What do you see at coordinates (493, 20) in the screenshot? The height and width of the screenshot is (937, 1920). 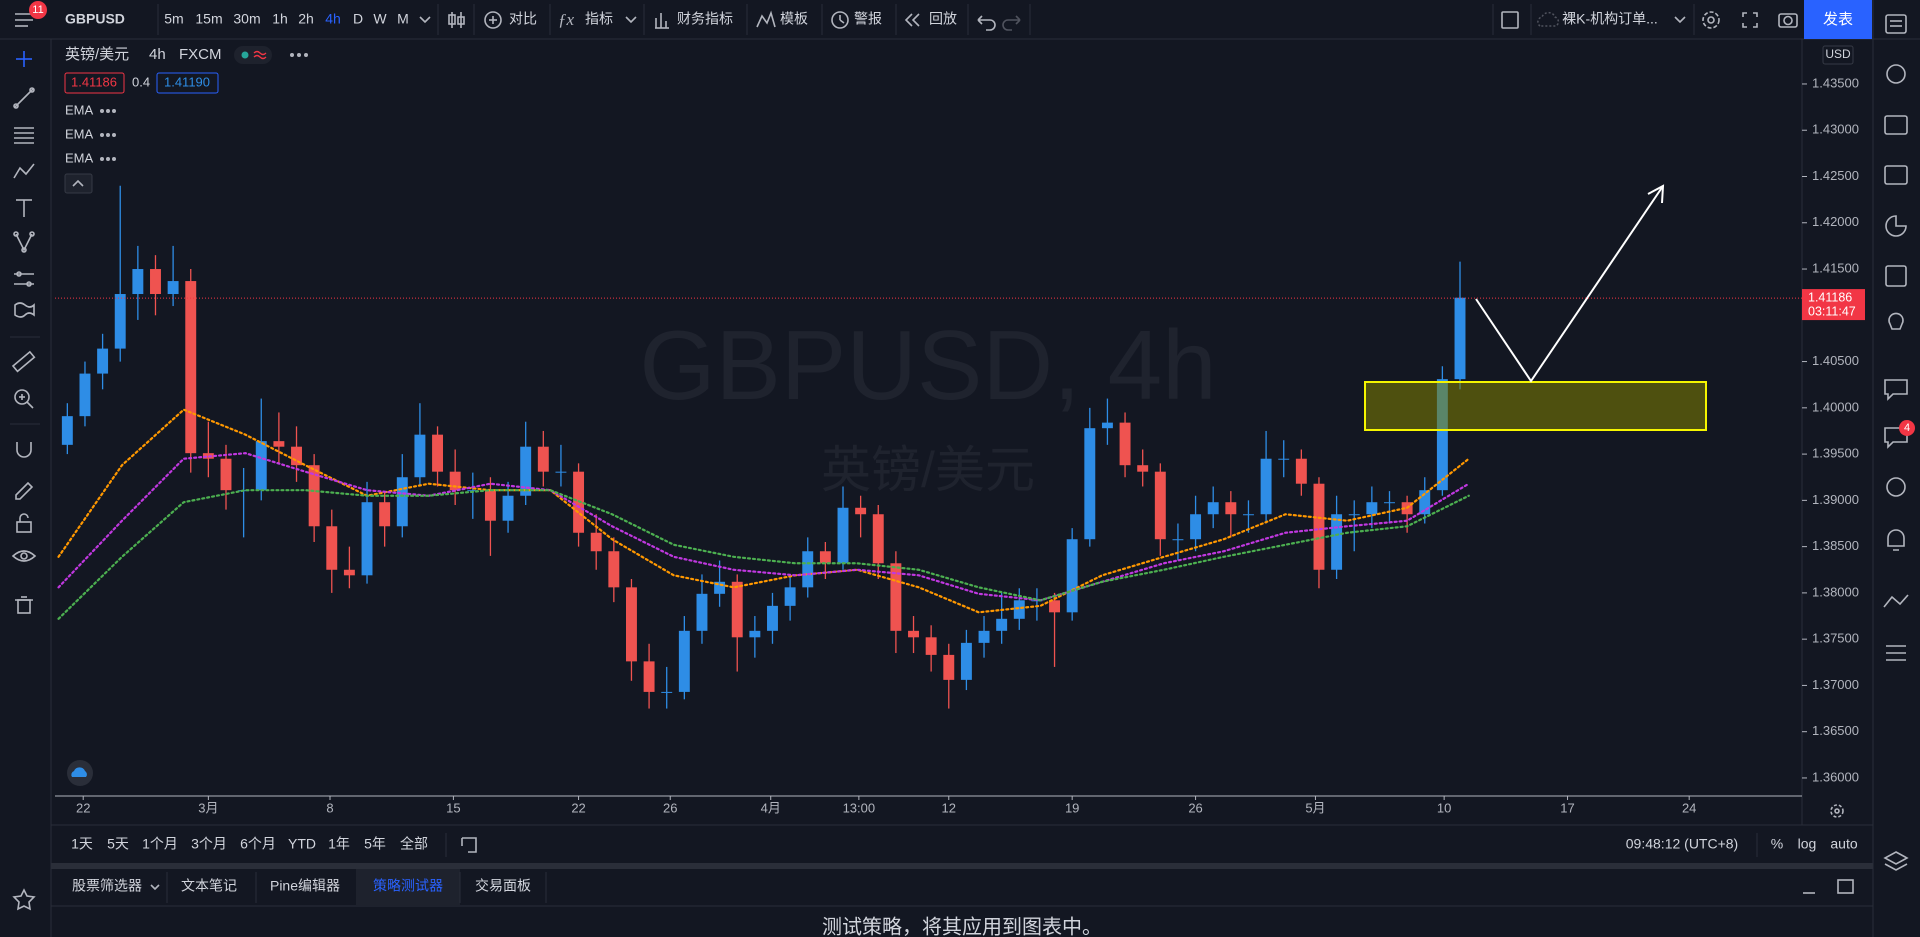 I see `compare-icon` at bounding box center [493, 20].